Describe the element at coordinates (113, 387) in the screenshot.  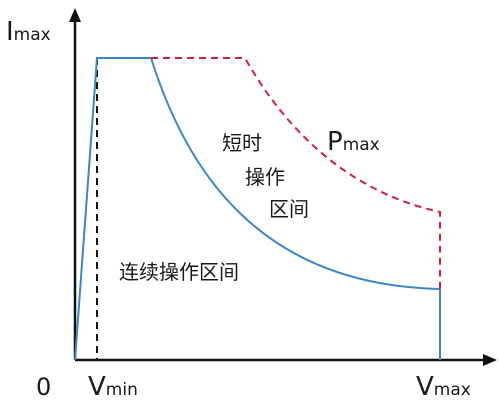
I see `vmin-label: Vmin` at that location.